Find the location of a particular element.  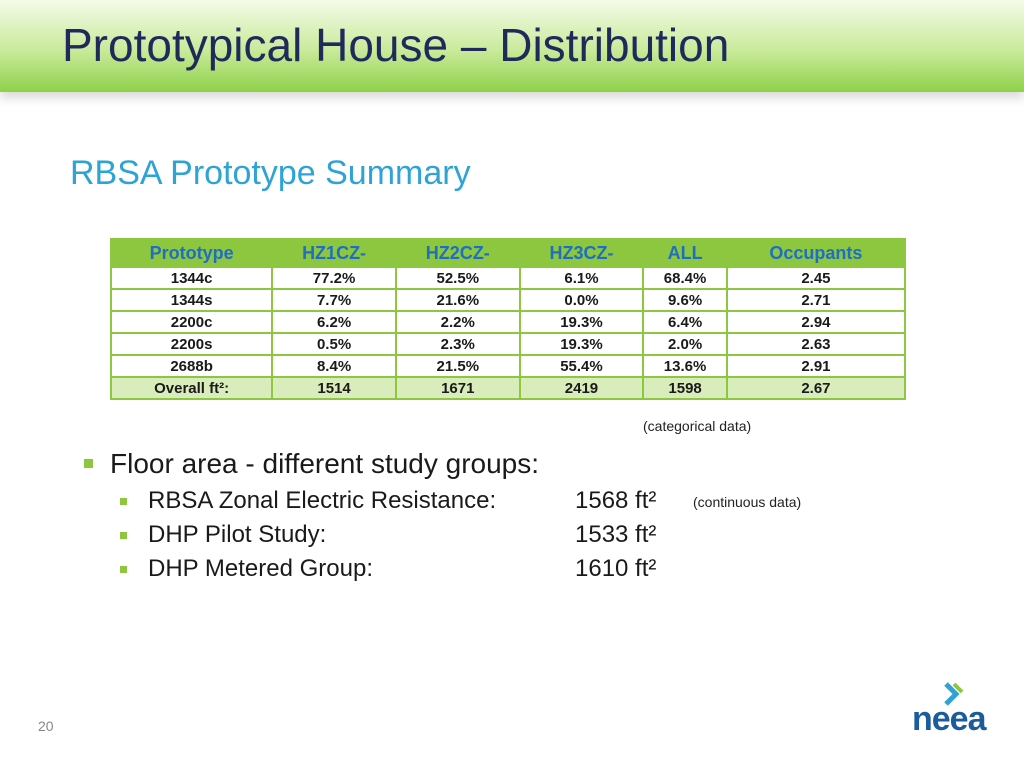

table-row: 1344c 77.2% 52.5% 6.1% 68.4% 2.45 is located at coordinates (508, 278).